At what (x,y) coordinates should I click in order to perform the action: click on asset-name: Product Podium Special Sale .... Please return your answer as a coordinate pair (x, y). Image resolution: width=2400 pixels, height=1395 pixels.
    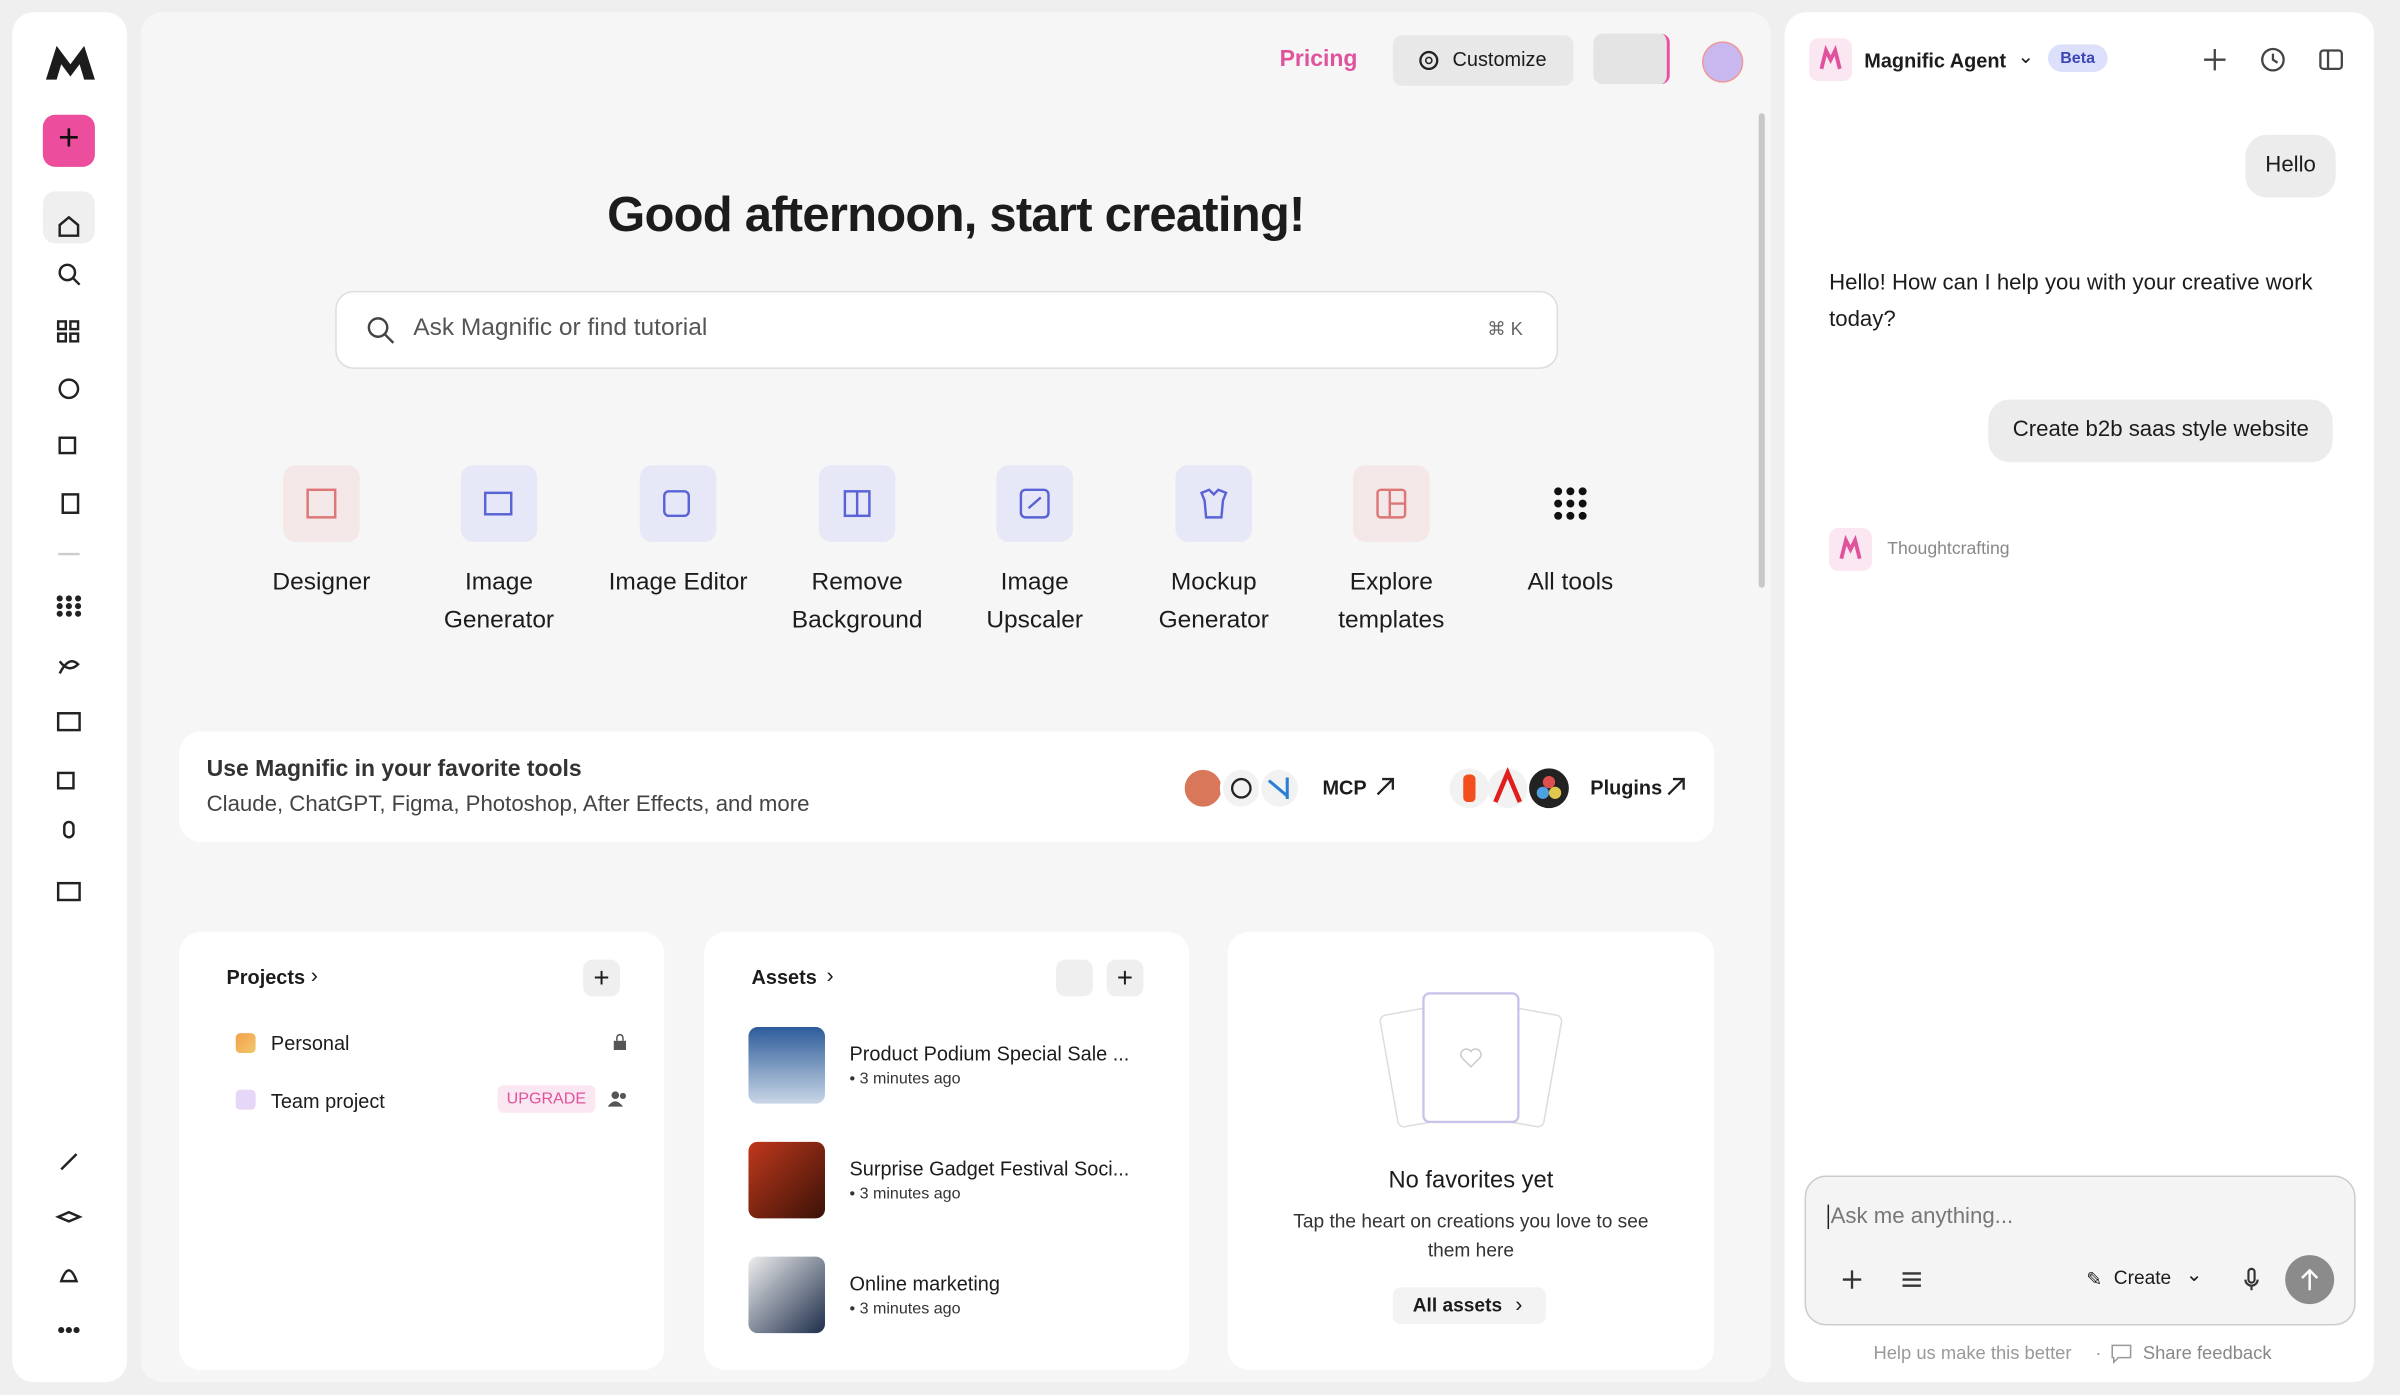
    Looking at the image, I should click on (989, 1054).